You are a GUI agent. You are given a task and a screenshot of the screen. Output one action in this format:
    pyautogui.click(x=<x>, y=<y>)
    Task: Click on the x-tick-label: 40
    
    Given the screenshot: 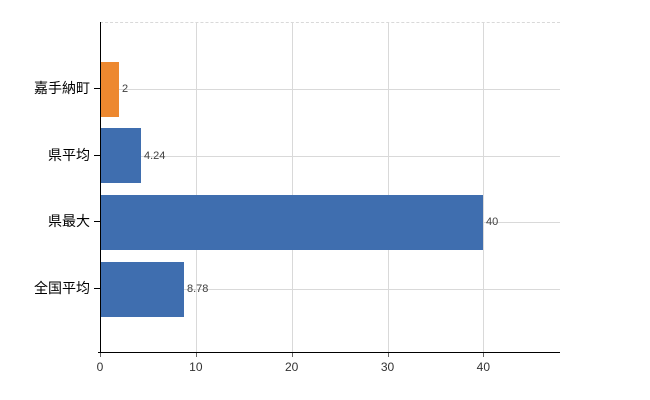 What is the action you would take?
    pyautogui.click(x=483, y=367)
    